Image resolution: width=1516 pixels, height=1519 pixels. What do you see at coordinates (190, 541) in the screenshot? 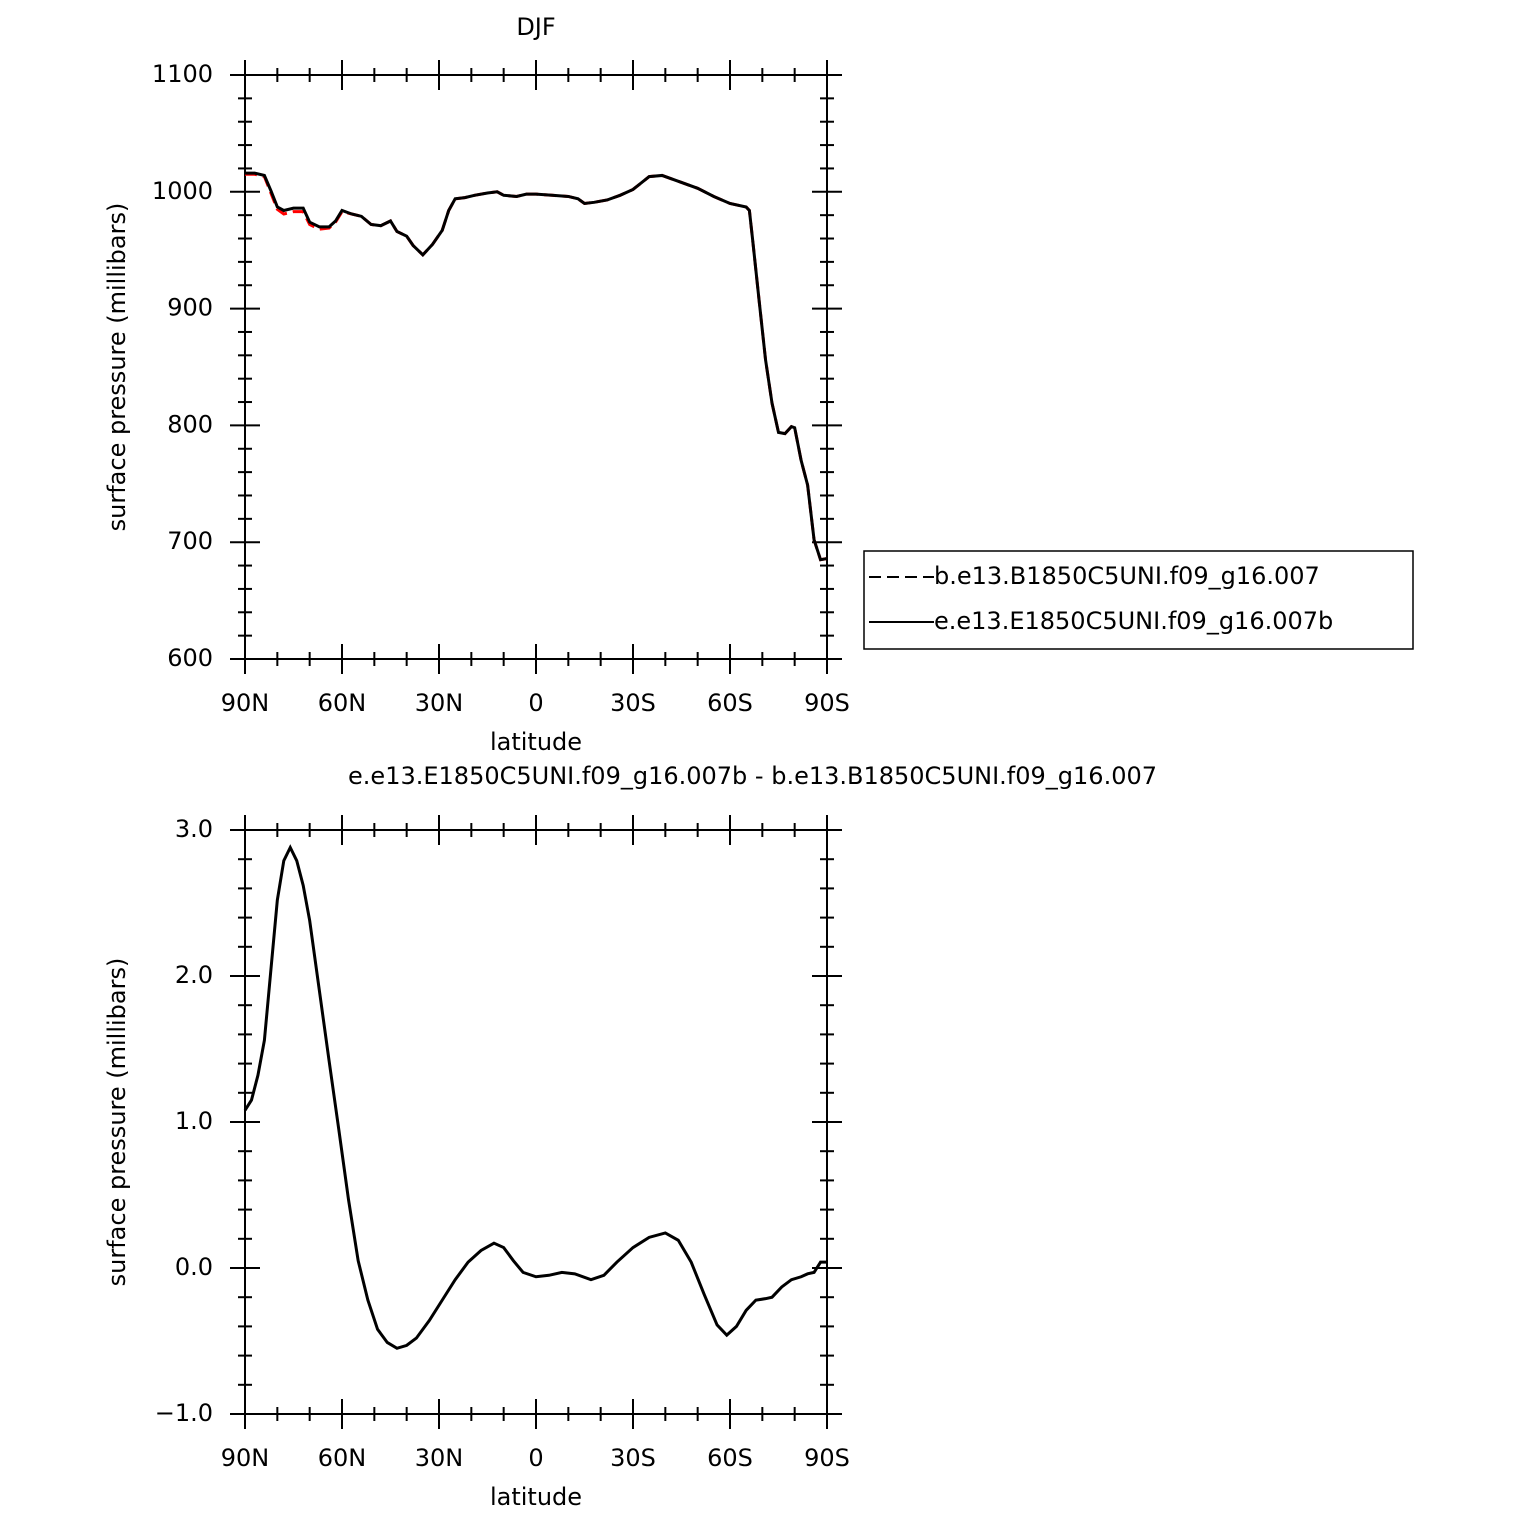
I see `y-tick-label: 700` at bounding box center [190, 541].